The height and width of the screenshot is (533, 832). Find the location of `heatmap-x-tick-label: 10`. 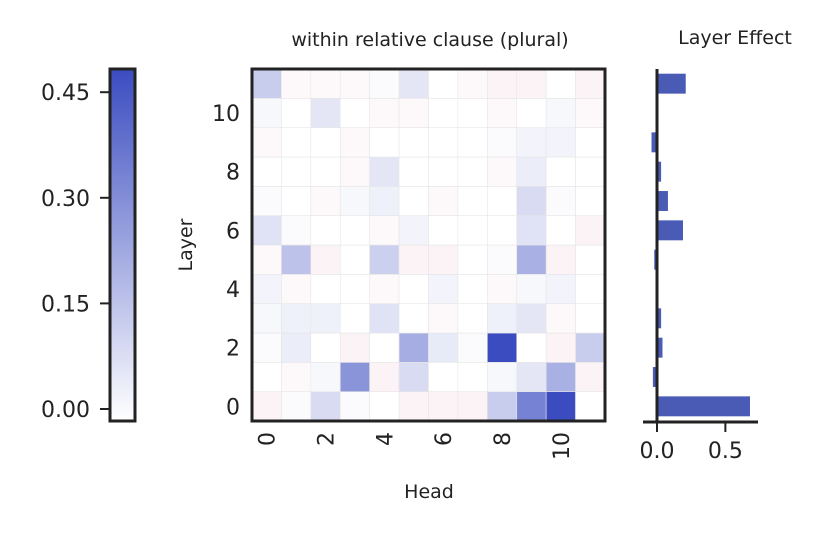

heatmap-x-tick-label: 10 is located at coordinates (562, 446).